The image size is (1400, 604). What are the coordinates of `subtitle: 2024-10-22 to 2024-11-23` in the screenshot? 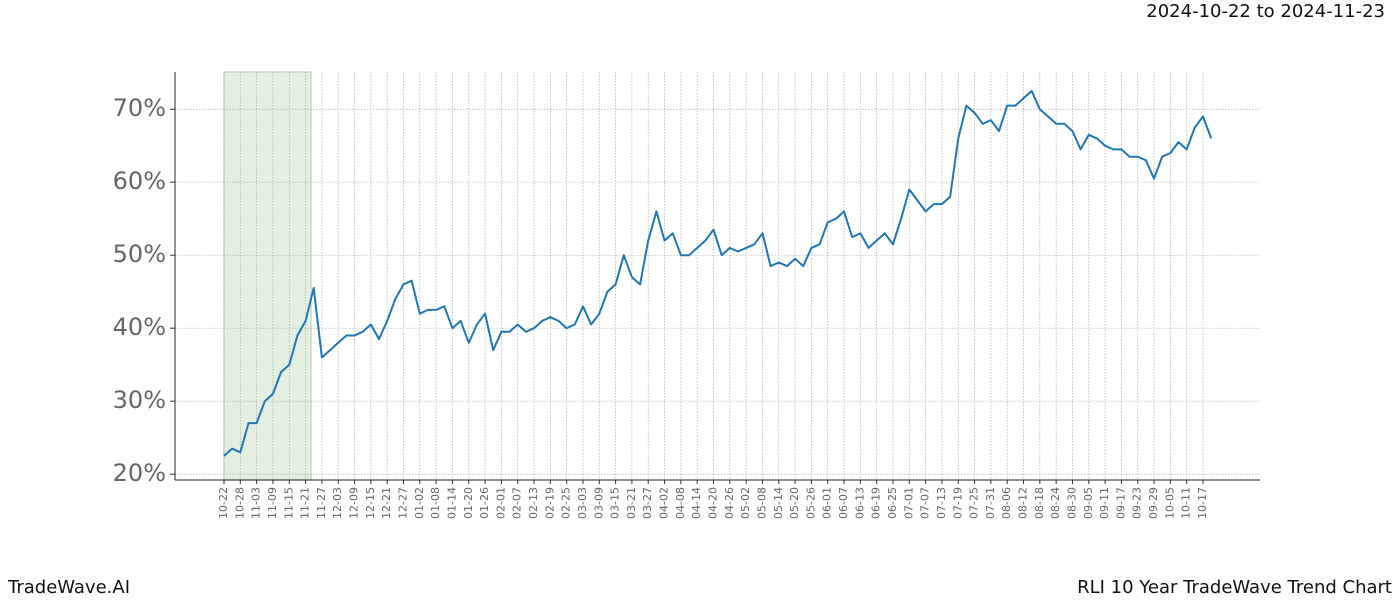 It's located at (1265, 11).